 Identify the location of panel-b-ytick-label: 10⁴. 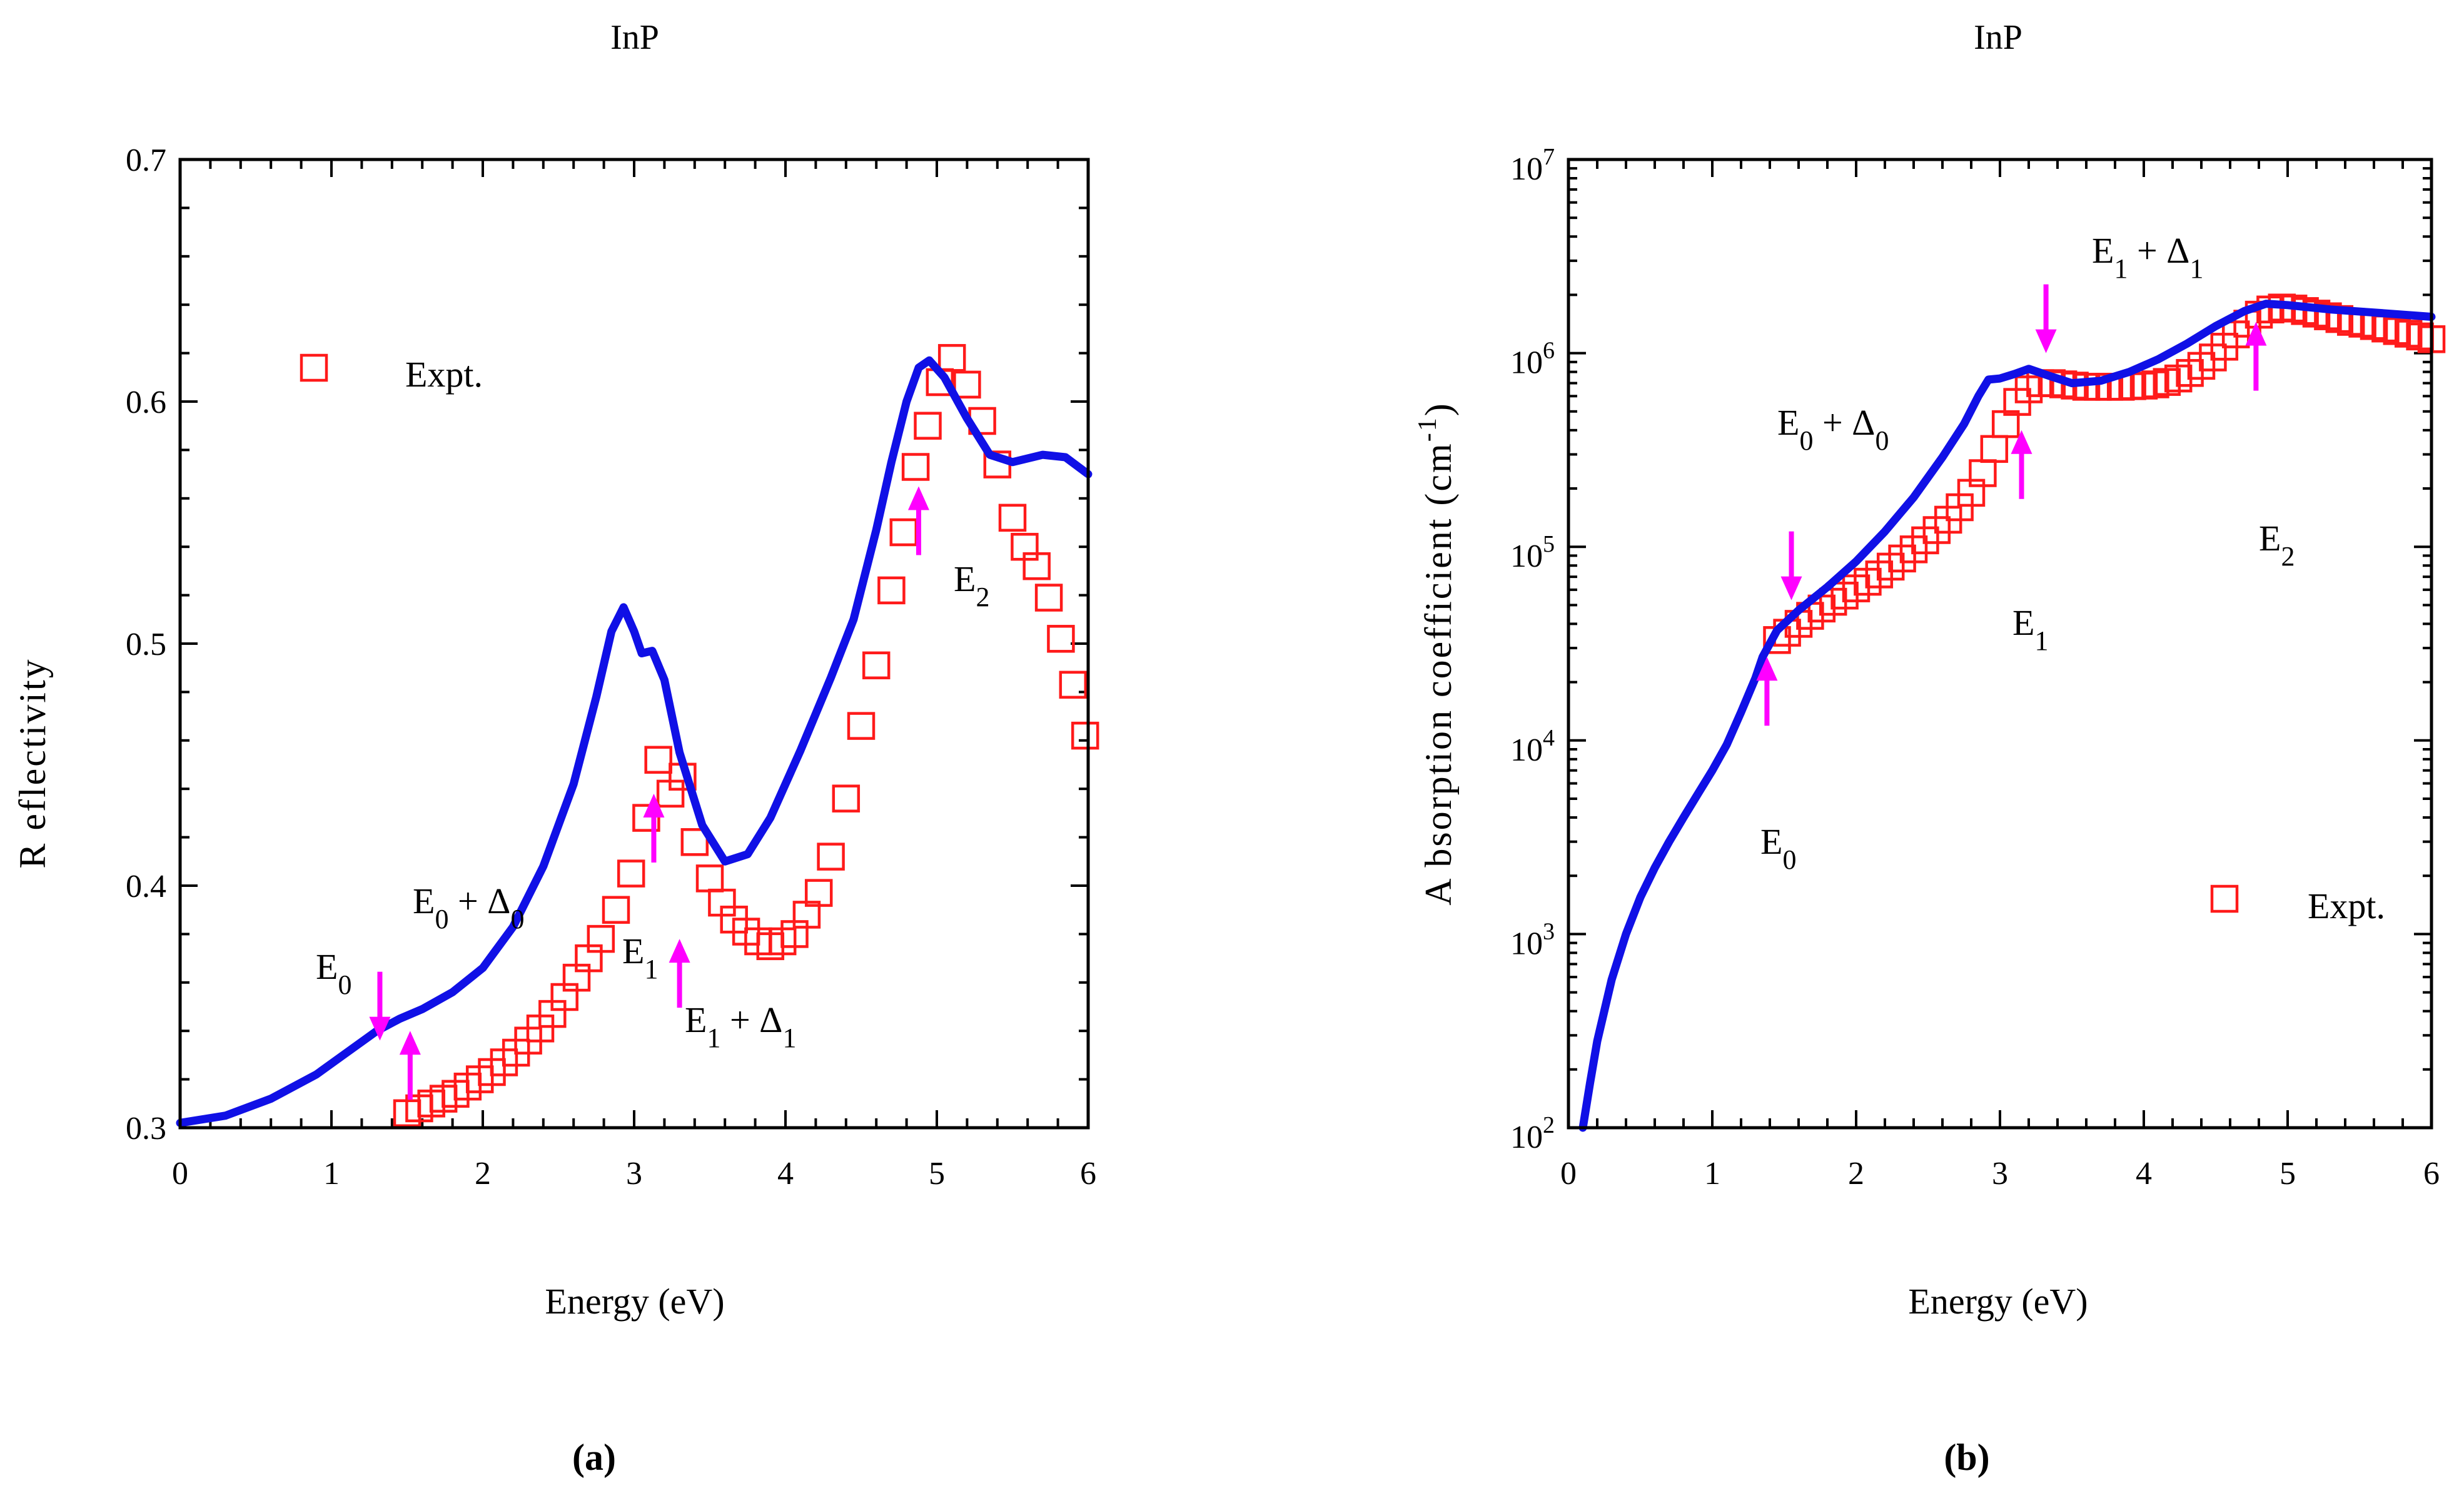
(1533, 746).